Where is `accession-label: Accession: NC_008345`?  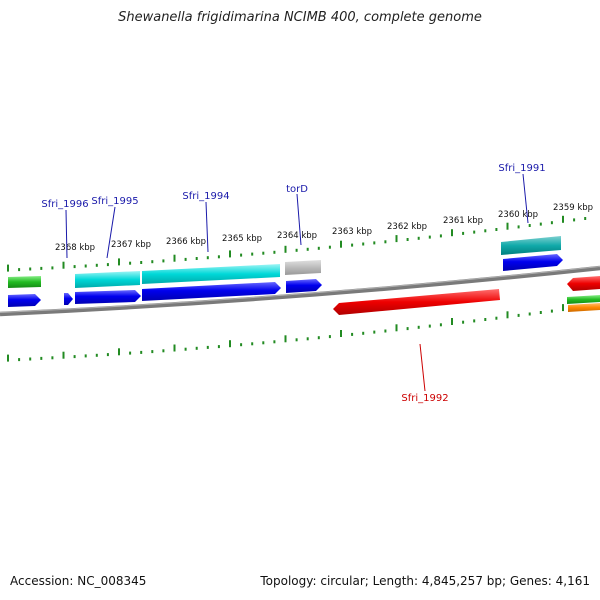 accession-label: Accession: NC_008345 is located at coordinates (78, 581).